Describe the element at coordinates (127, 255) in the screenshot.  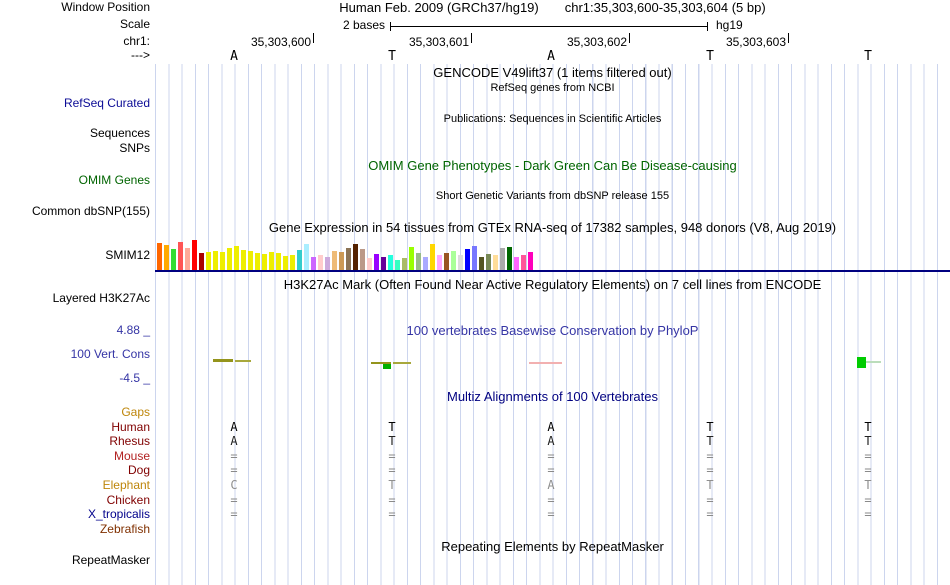
I see `gene-symbol-label: SMIM12` at that location.